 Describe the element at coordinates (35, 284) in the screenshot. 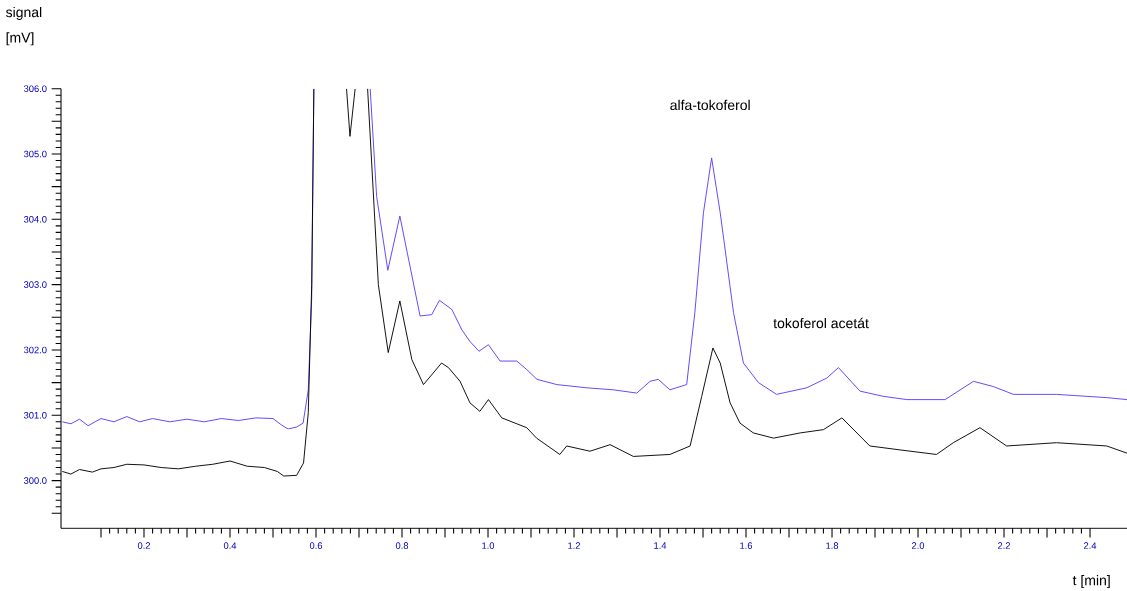

I see `y-tick-label: 303.0` at that location.